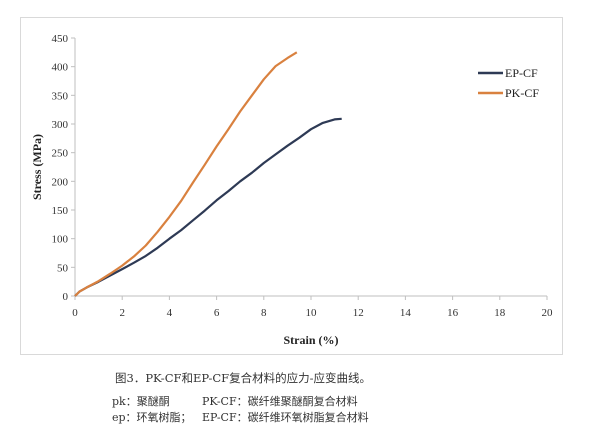 The image size is (600, 437). Describe the element at coordinates (406, 313) in the screenshot. I see `x-tick-label: 14` at that location.